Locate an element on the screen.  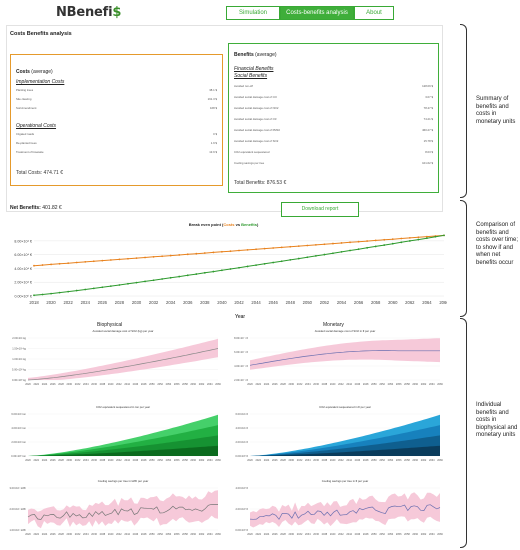
y-tick-label: 4.00×10² ton is located at coordinates (18, 428).